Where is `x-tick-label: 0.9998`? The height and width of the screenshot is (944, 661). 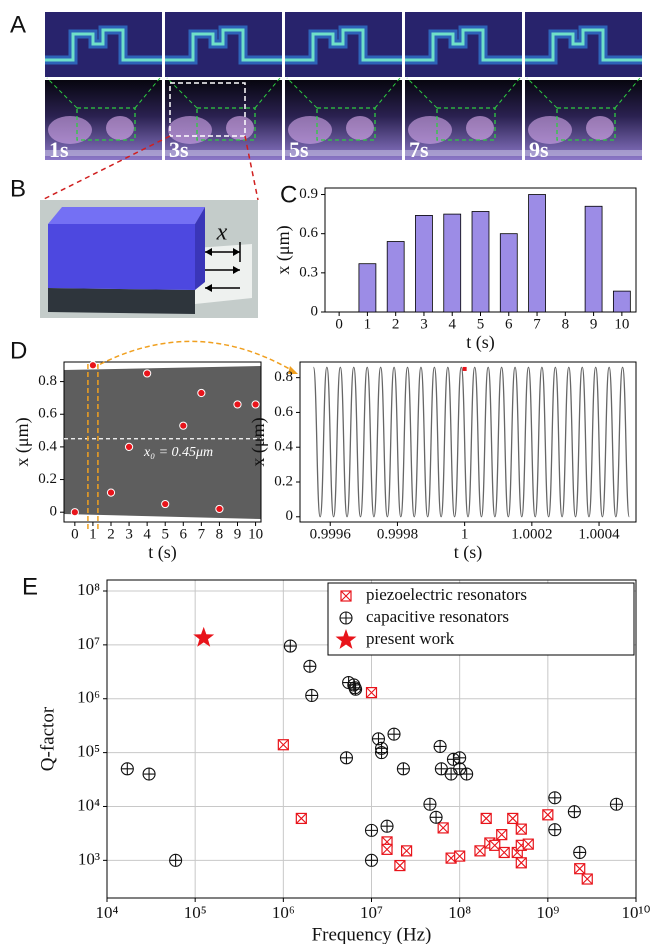 x-tick-label: 0.9998 is located at coordinates (397, 534).